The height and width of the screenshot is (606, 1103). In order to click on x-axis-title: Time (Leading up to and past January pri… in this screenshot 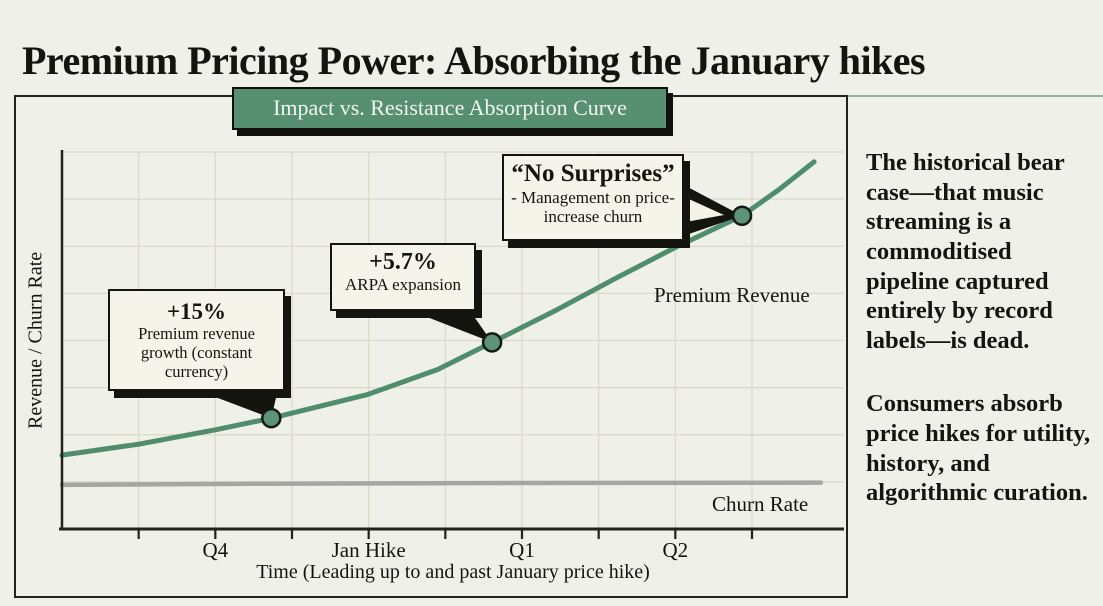, I will do `click(453, 572)`.